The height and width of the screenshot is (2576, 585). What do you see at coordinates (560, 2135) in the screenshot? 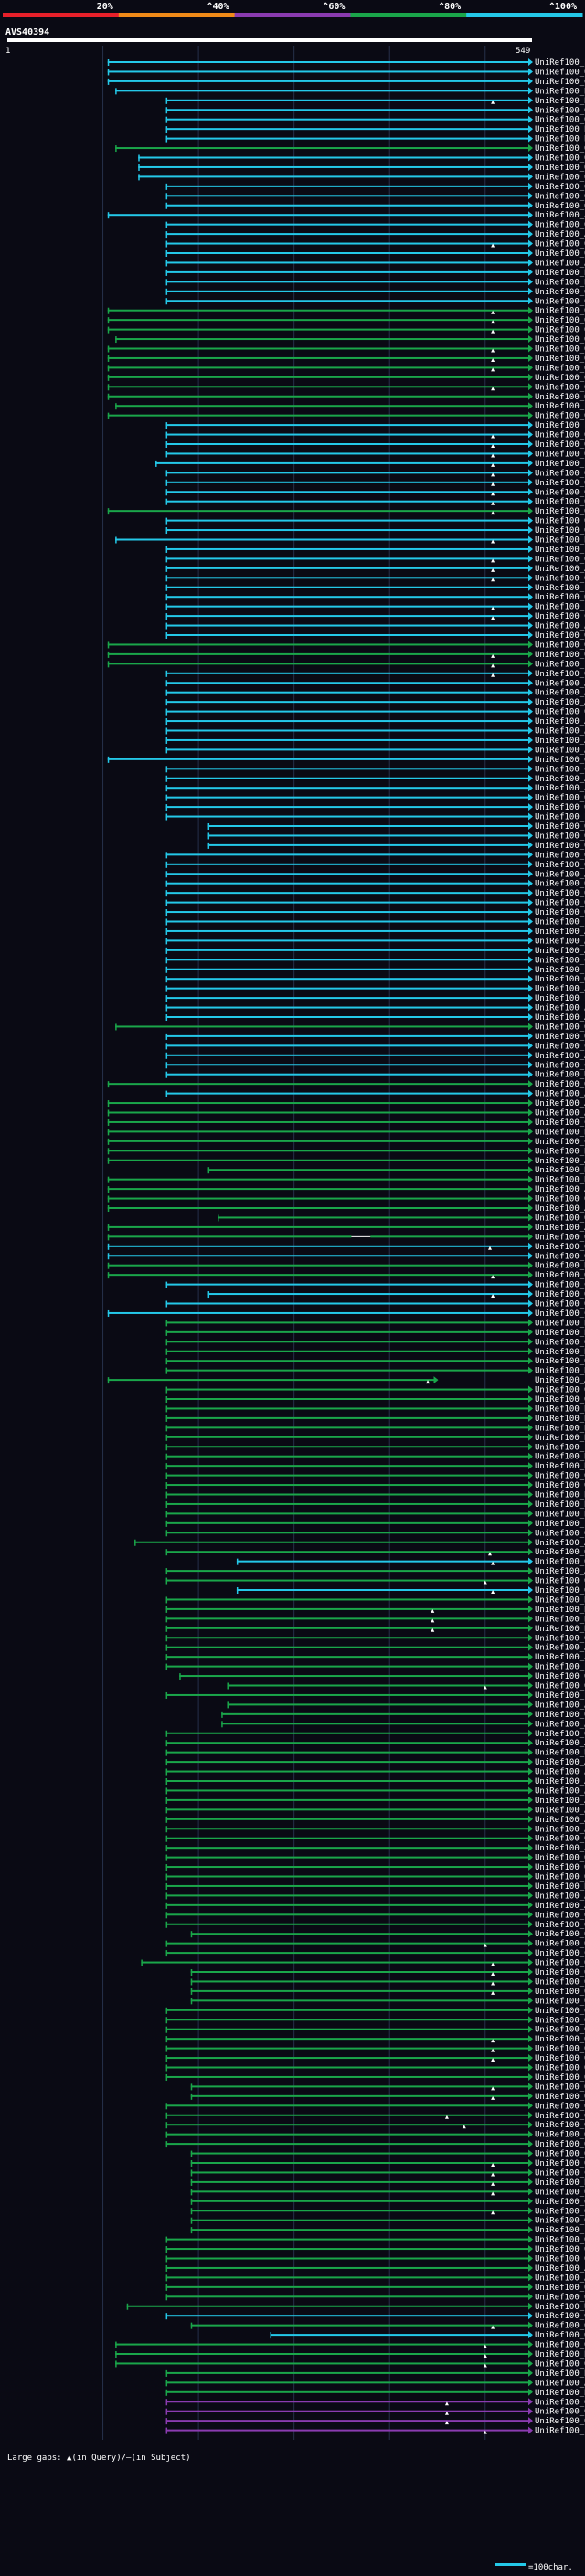
I see `hit-label: UniRef100_Q6PN25` at bounding box center [560, 2135].